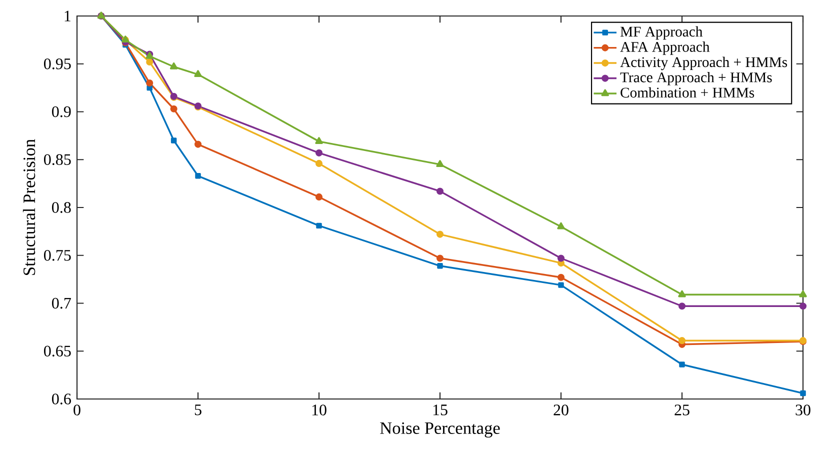  I want to click on y-tick-label: 0.85, so click(57, 160).